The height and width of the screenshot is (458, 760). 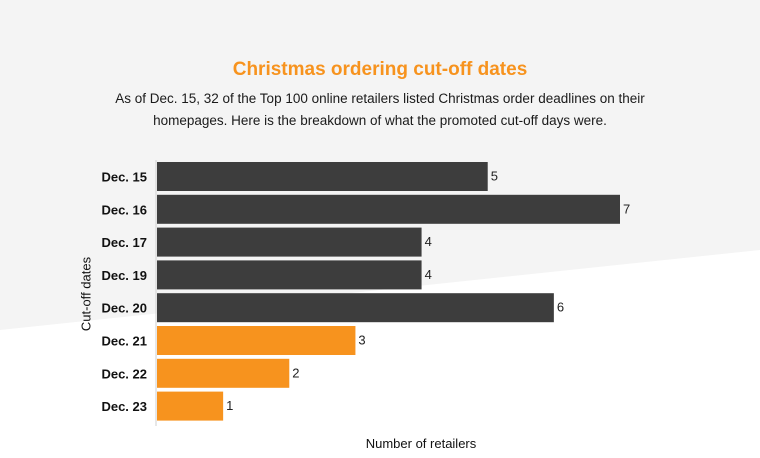 I want to click on y-tick-label: Dec. 23, so click(x=124, y=406).